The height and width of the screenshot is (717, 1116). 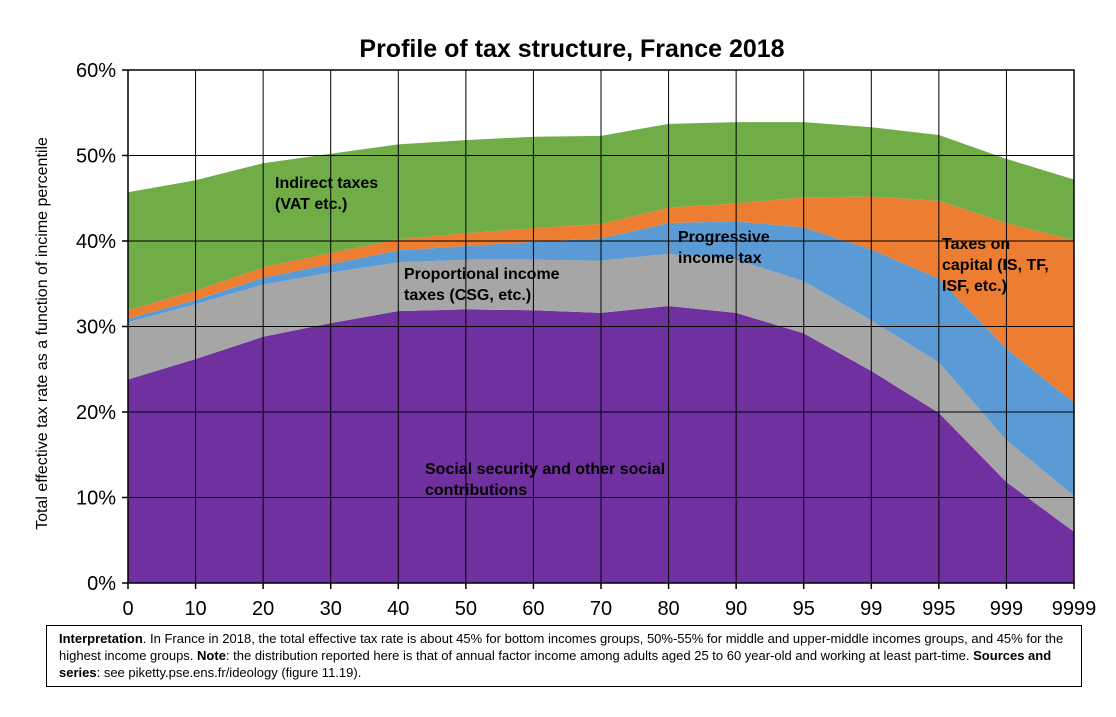 I want to click on y-tick-label: 60%, so click(x=96, y=71).